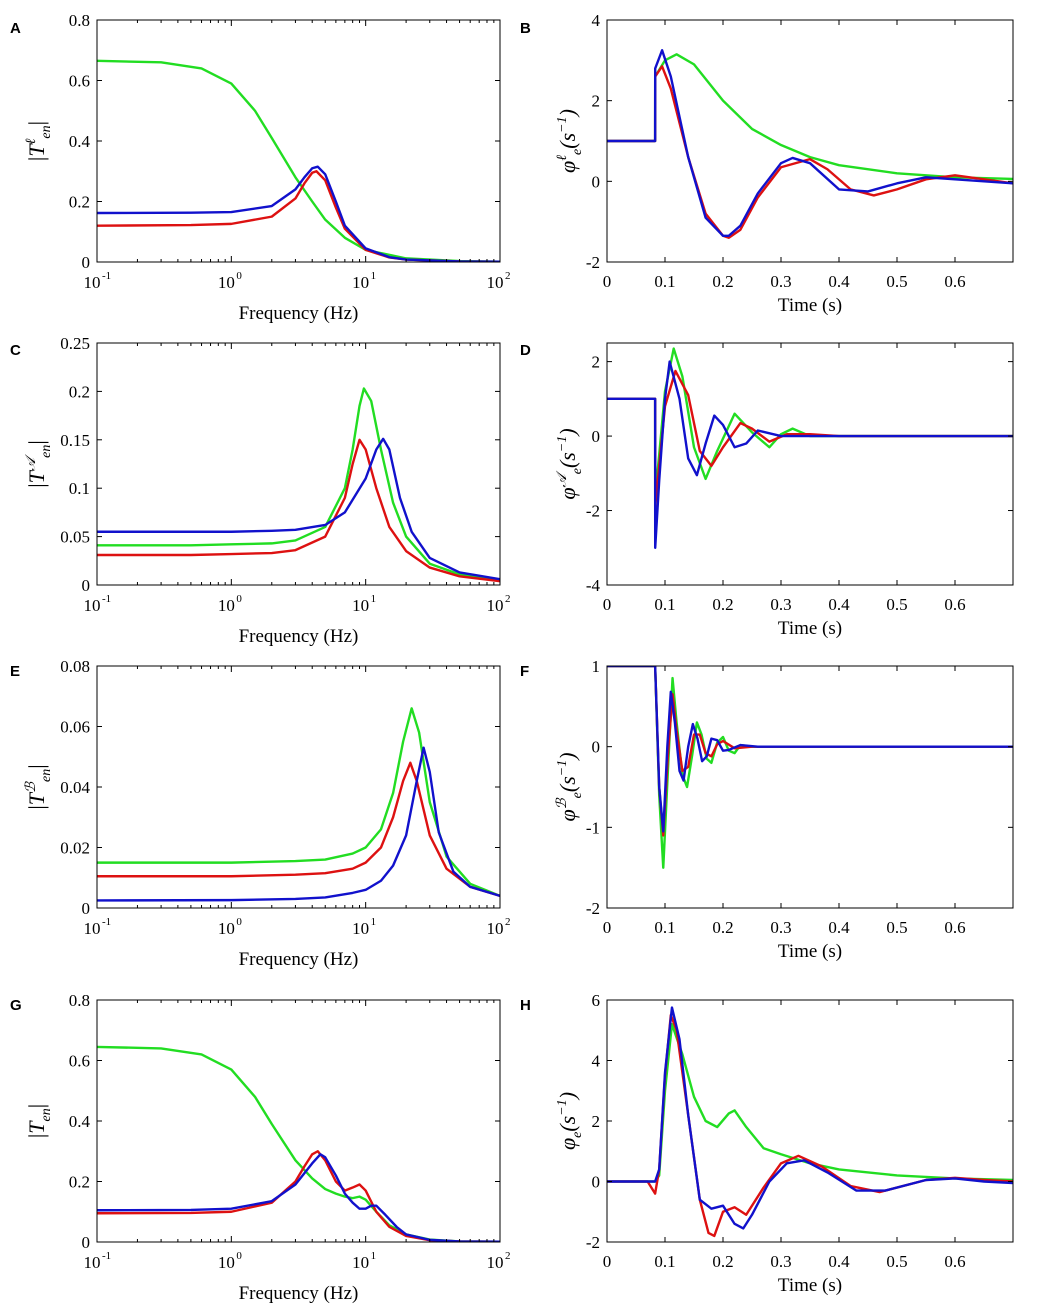  I want to click on y-axis-label: φℓe(s−1), so click(570, 141).